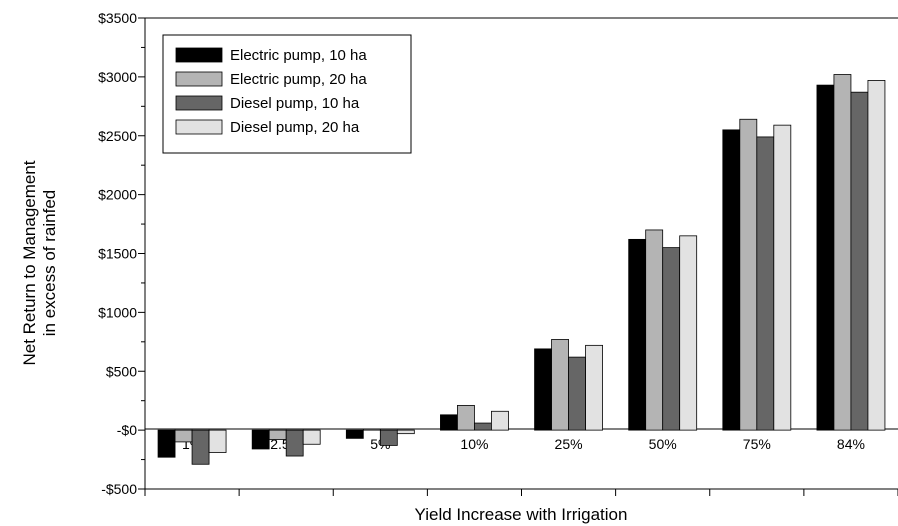  What do you see at coordinates (474, 444) in the screenshot?
I see `x-tick-label: 10%` at bounding box center [474, 444].